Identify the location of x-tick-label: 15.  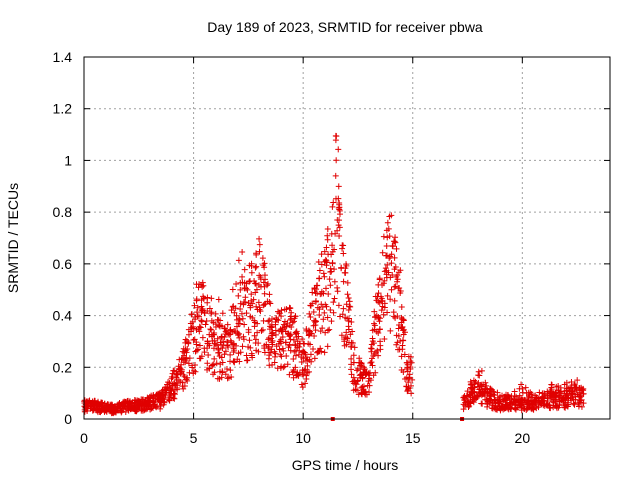
(413, 438).